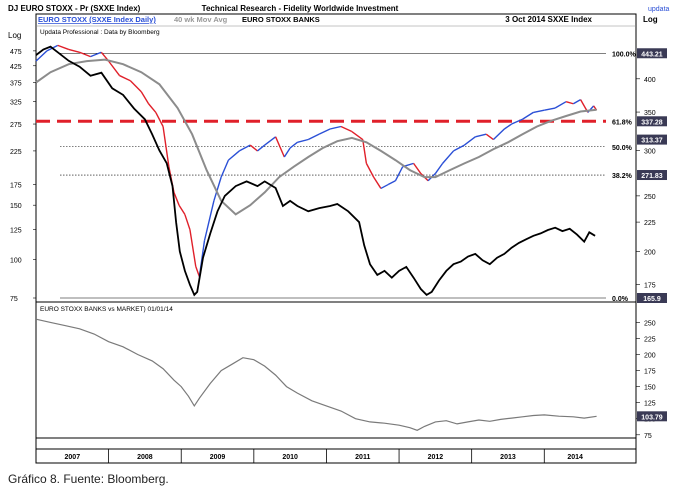 The width and height of the screenshot is (683, 499). I want to click on left-tick-label: 325, so click(16, 103).